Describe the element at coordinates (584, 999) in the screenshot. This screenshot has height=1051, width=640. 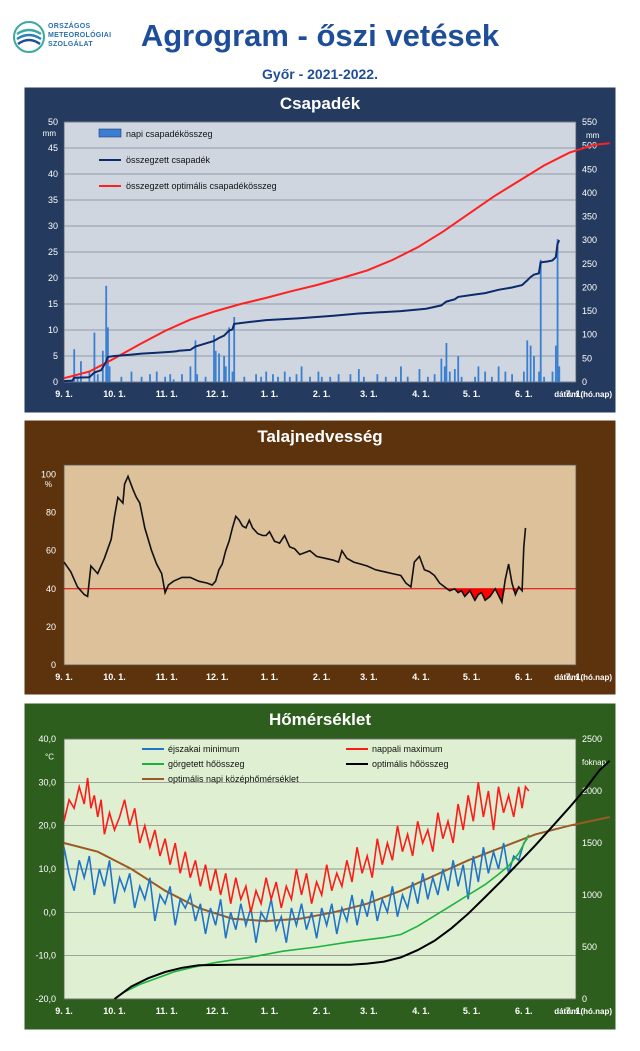
I see `y-tick-label-right: 0` at that location.